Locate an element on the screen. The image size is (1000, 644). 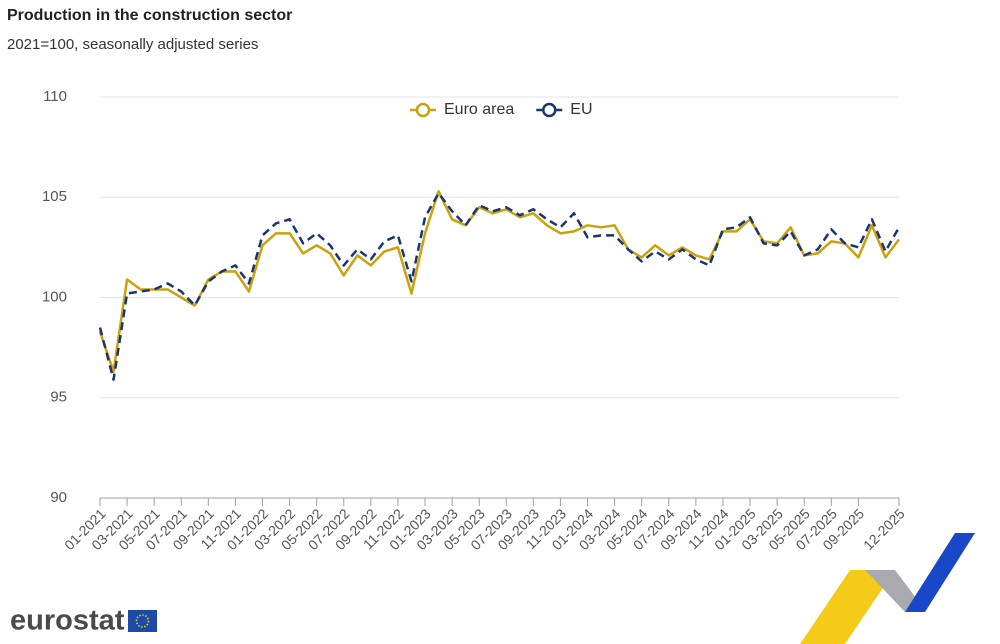
eu-flag is located at coordinates (142, 621).